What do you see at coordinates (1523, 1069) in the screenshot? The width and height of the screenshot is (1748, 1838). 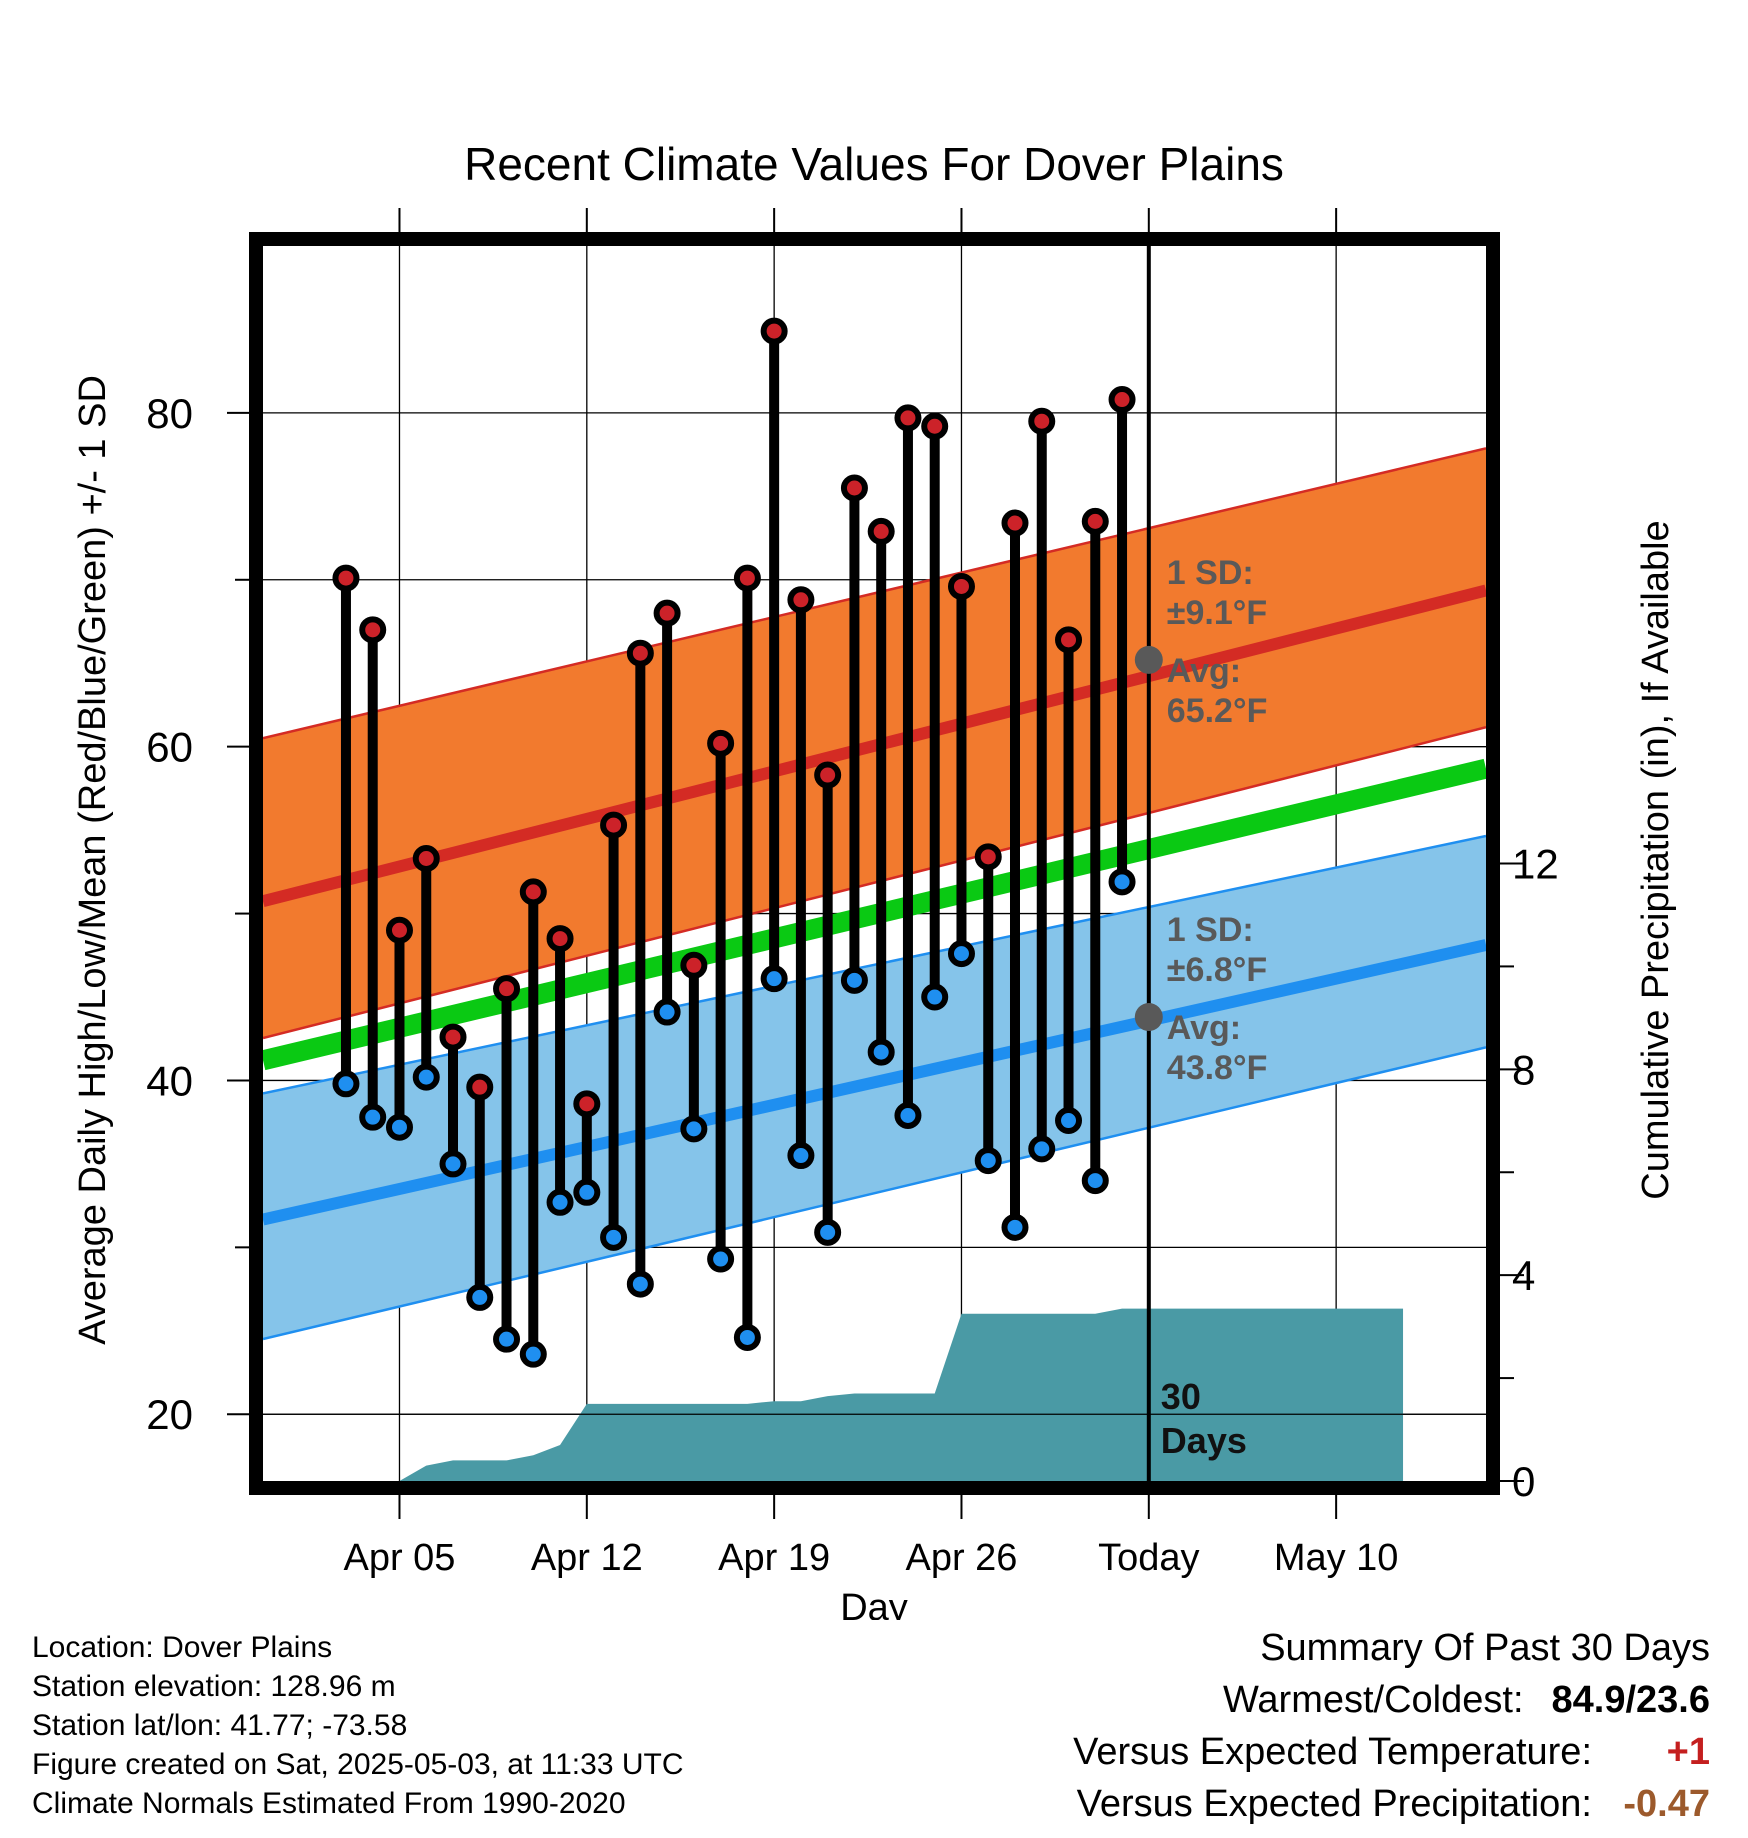 I see `right-axis-tick-label: 8` at bounding box center [1523, 1069].